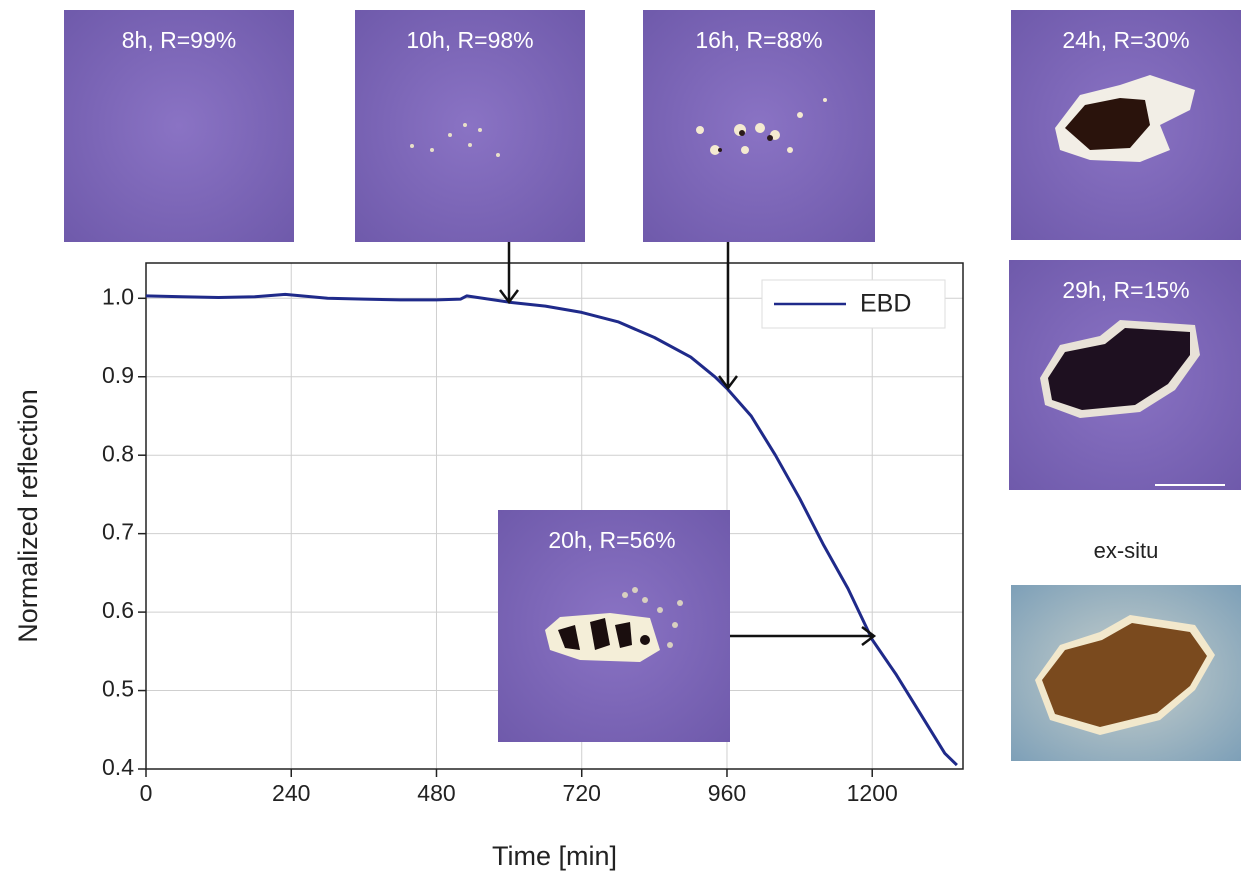 Image resolution: width=1244 pixels, height=889 pixels. I want to click on x-tick-label: 720, so click(582, 793).